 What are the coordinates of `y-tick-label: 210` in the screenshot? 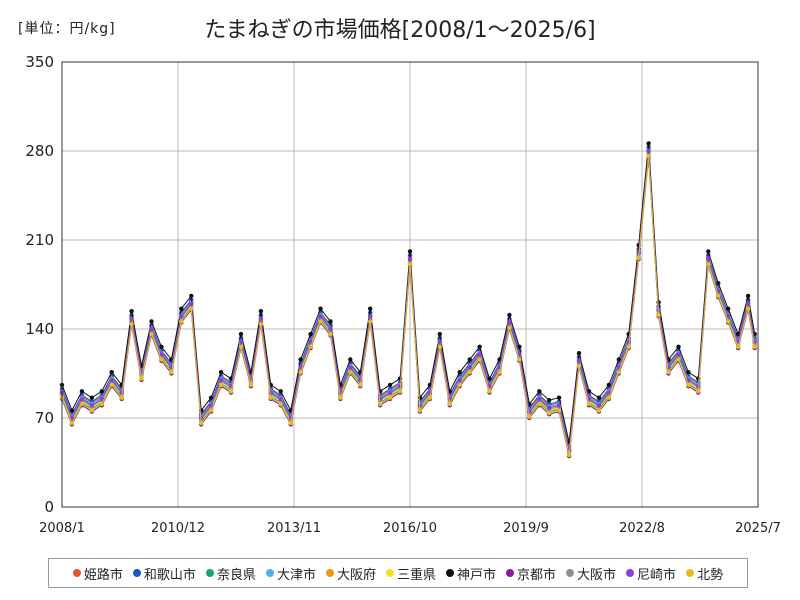 It's located at (39, 240).